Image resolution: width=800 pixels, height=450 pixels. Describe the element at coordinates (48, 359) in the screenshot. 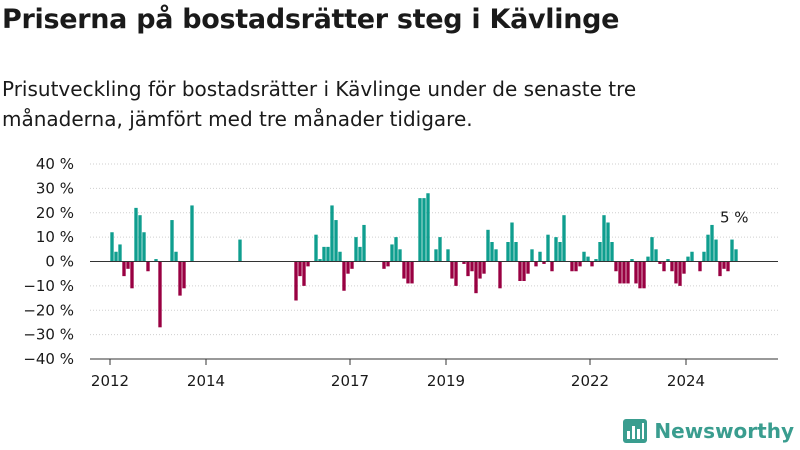

I see `y-tick-label: −40 %` at that location.